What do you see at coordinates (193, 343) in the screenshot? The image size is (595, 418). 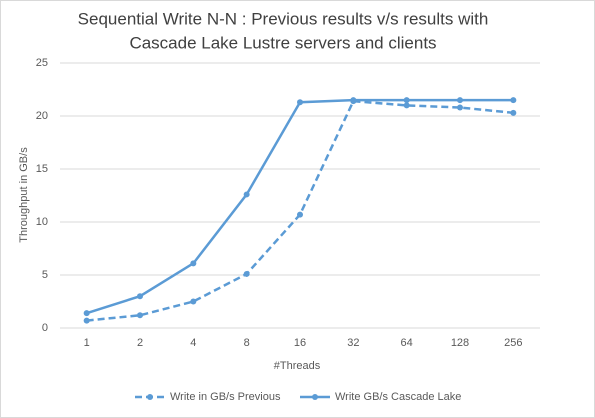 I see `x-tick-label: 4` at bounding box center [193, 343].